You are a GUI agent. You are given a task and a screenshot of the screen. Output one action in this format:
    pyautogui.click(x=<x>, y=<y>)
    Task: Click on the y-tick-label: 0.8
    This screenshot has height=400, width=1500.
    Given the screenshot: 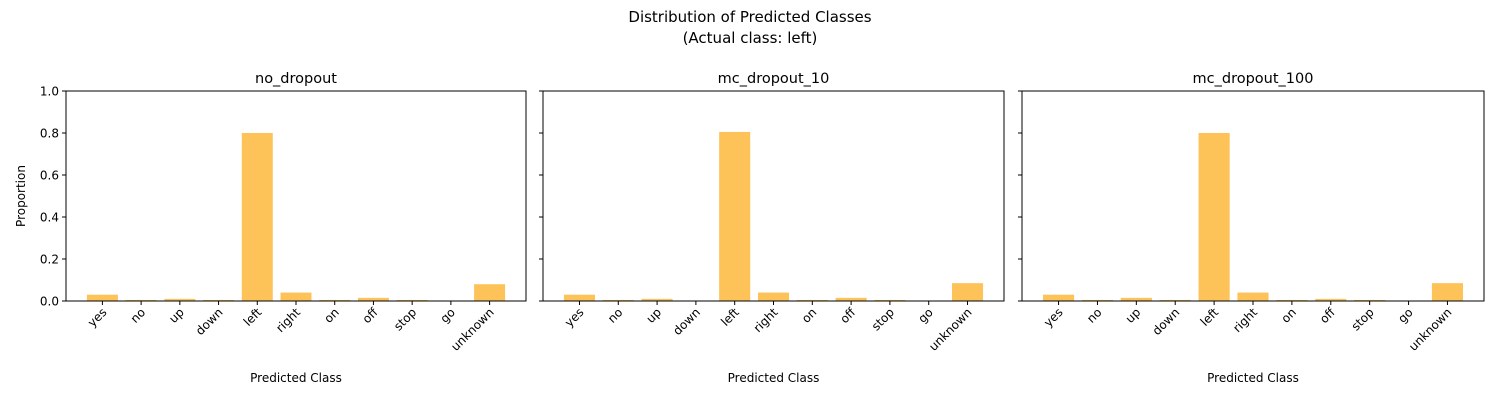 What is the action you would take?
    pyautogui.click(x=49, y=134)
    